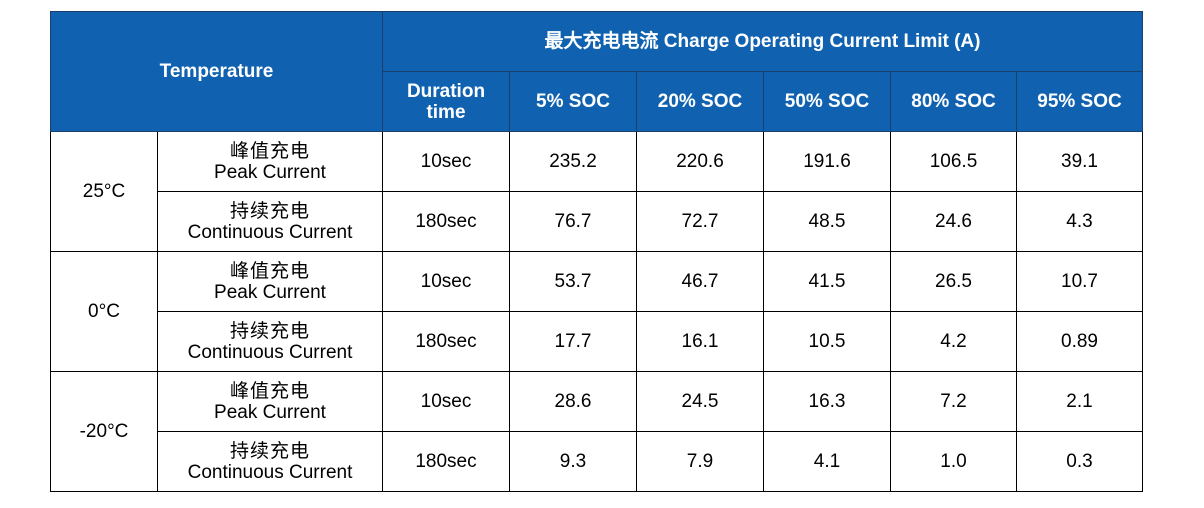  Describe the element at coordinates (827, 101) in the screenshot. I see `soc-header-50: 50% SOC` at that location.